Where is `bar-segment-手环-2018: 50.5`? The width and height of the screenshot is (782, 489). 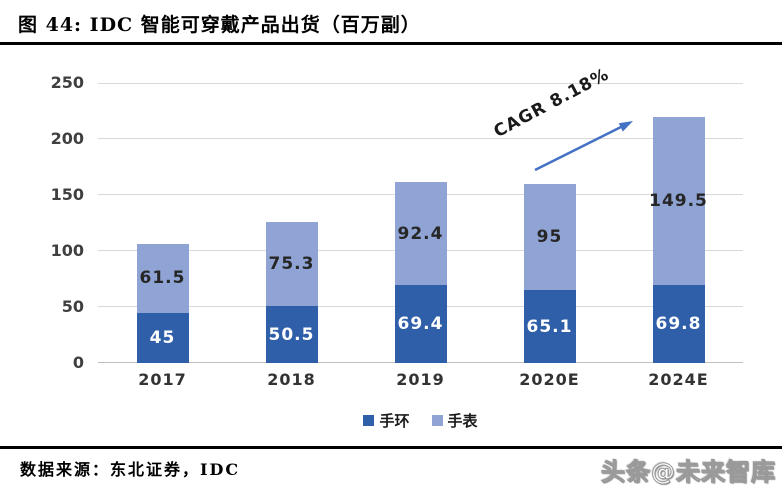 bar-segment-手环-2018: 50.5 is located at coordinates (291, 334).